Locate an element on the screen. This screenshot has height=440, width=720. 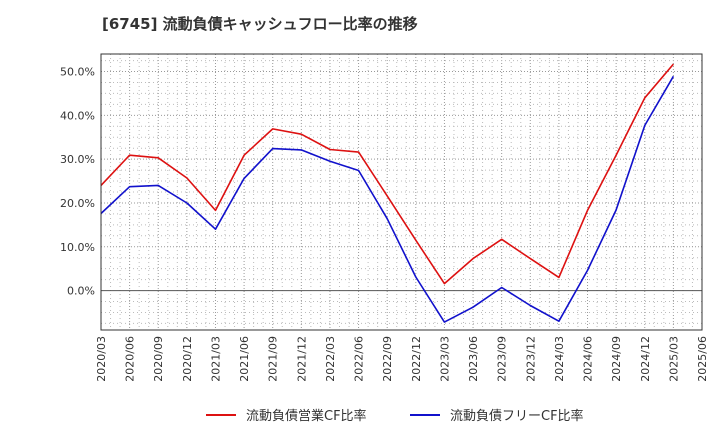
y-tick-label: 10.0% is located at coordinates (77, 247).